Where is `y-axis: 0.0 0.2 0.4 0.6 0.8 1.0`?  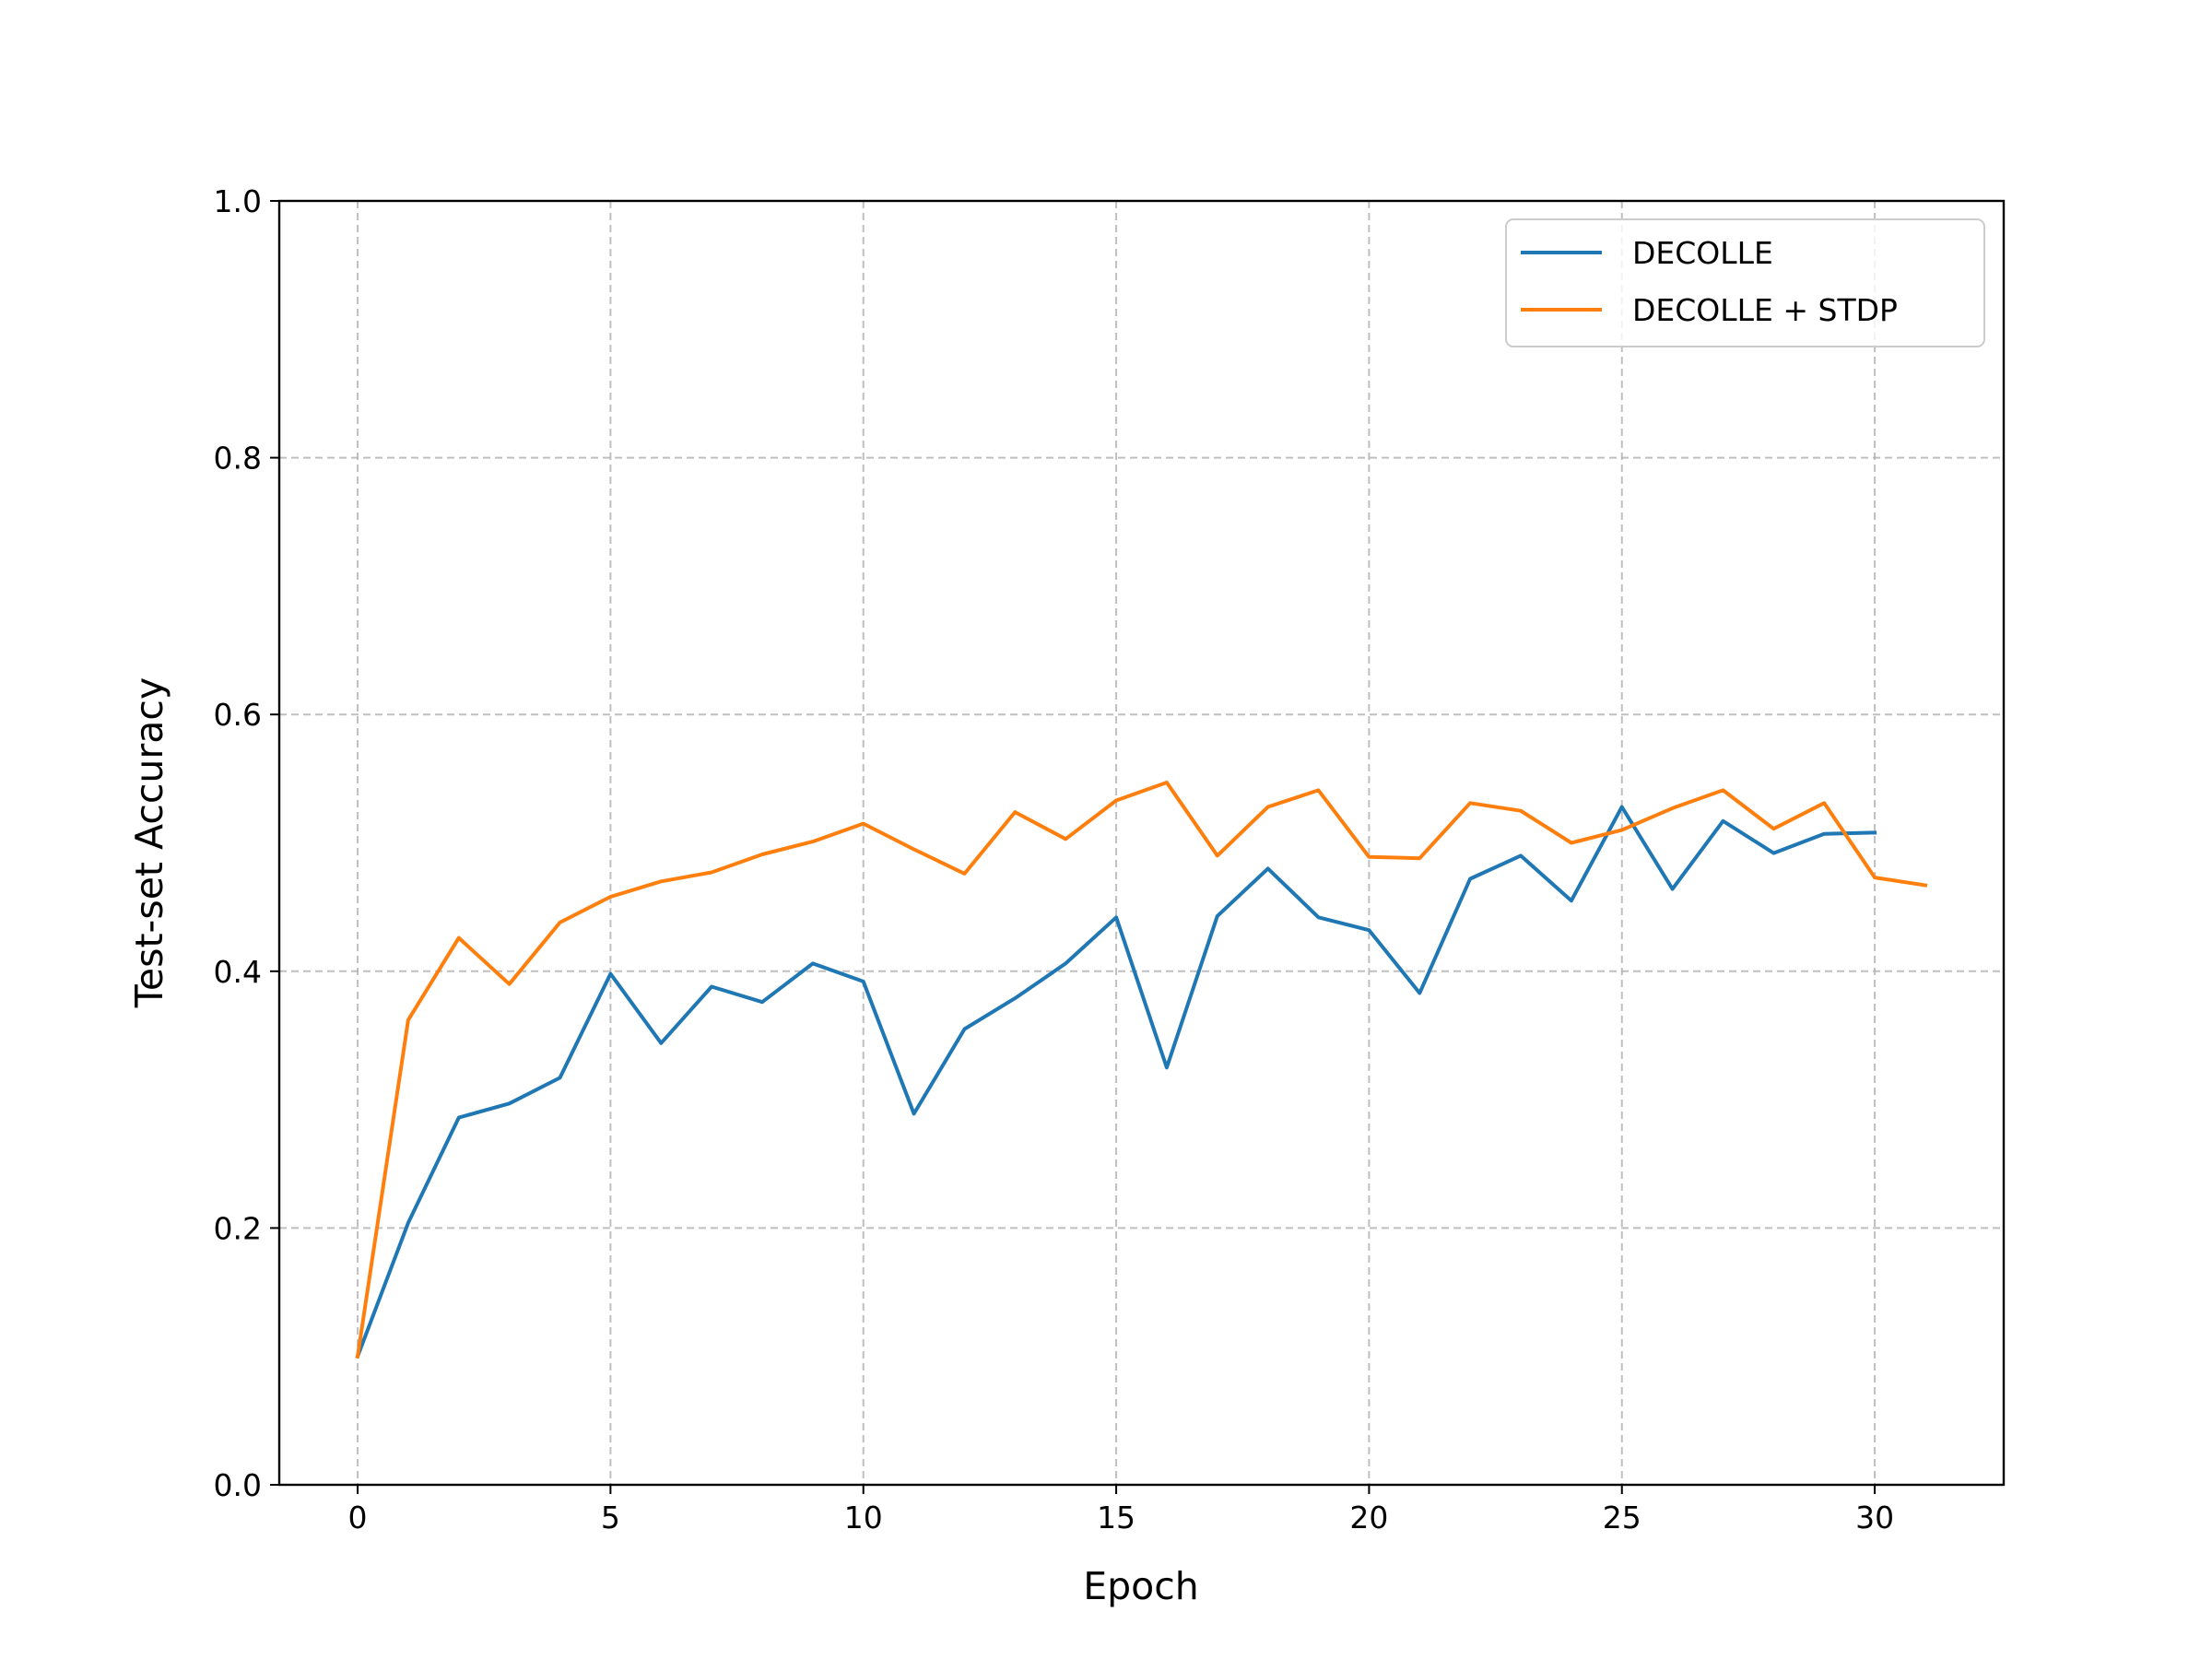 y-axis: 0.0 0.2 0.4 0.6 0.8 1.0 is located at coordinates (246, 843).